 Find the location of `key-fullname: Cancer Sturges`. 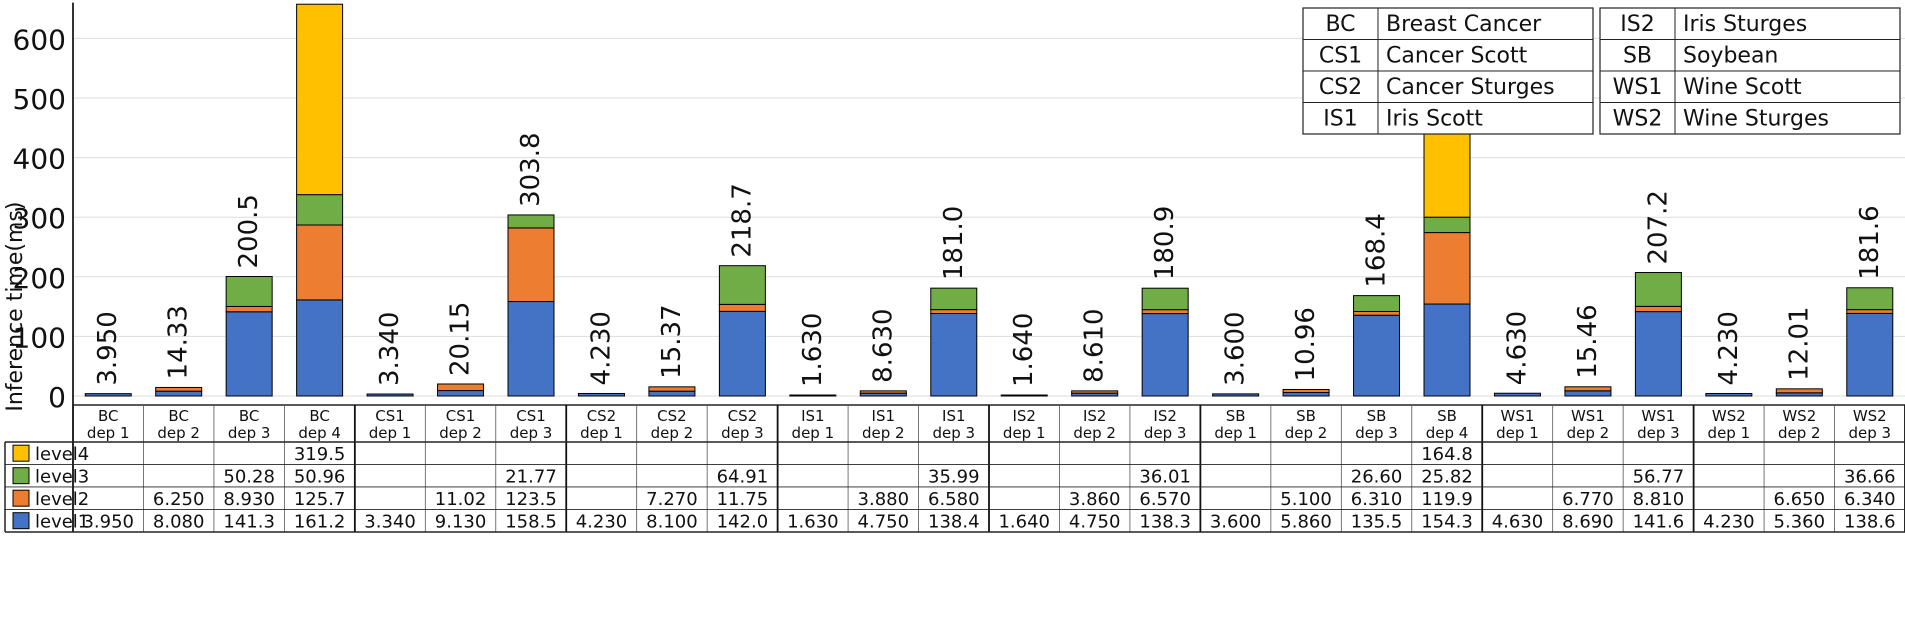

key-fullname: Cancer Sturges is located at coordinates (1470, 87).